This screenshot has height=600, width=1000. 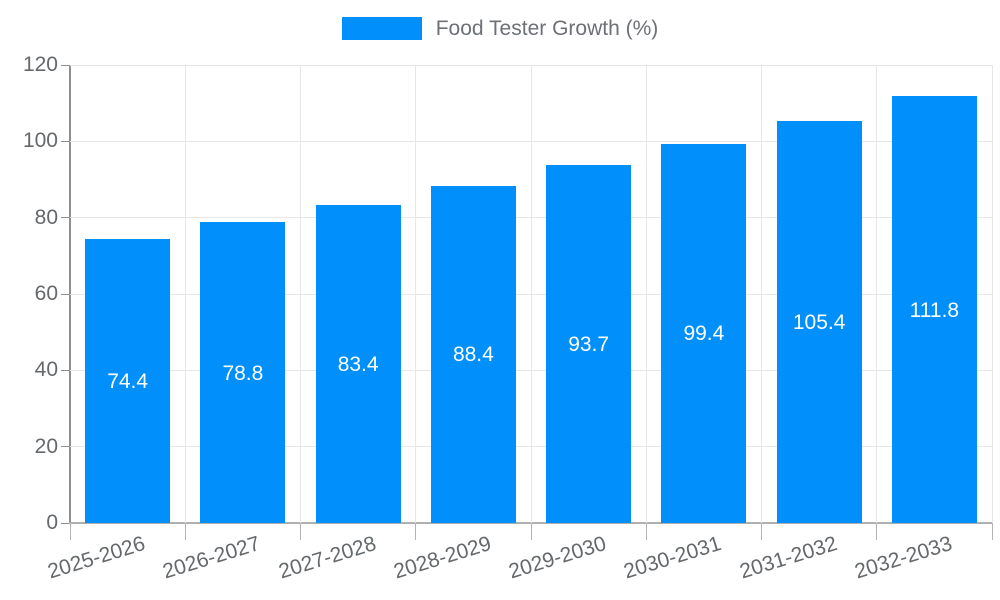 I want to click on y-axis-label: 80, so click(x=46, y=217).